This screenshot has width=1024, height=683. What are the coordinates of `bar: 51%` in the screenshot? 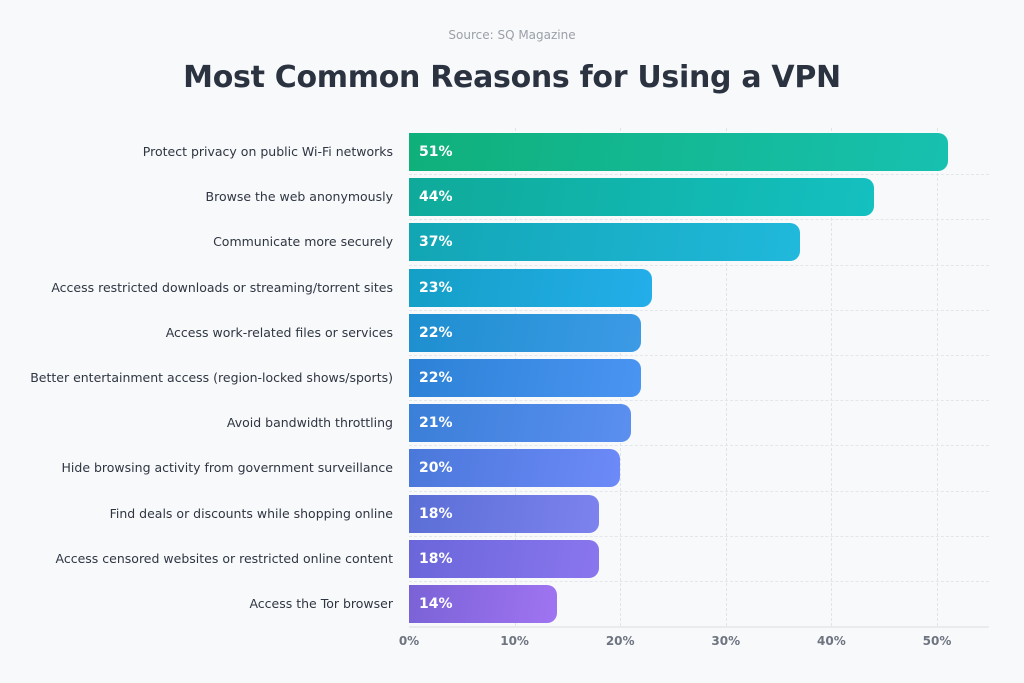 It's located at (678, 152).